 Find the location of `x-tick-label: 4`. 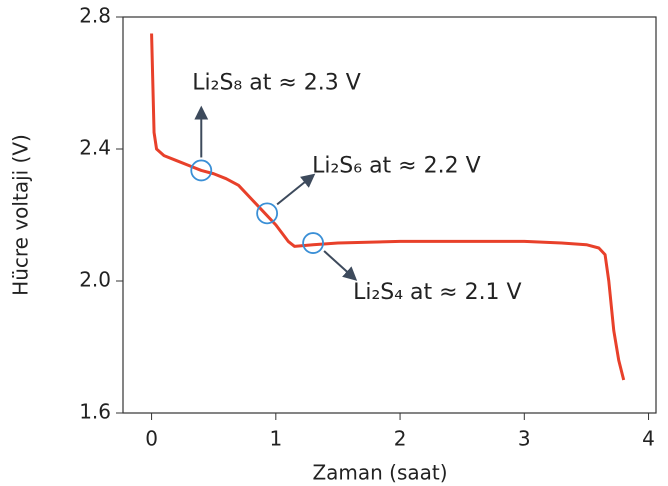

x-tick-label: 4 is located at coordinates (648, 439).